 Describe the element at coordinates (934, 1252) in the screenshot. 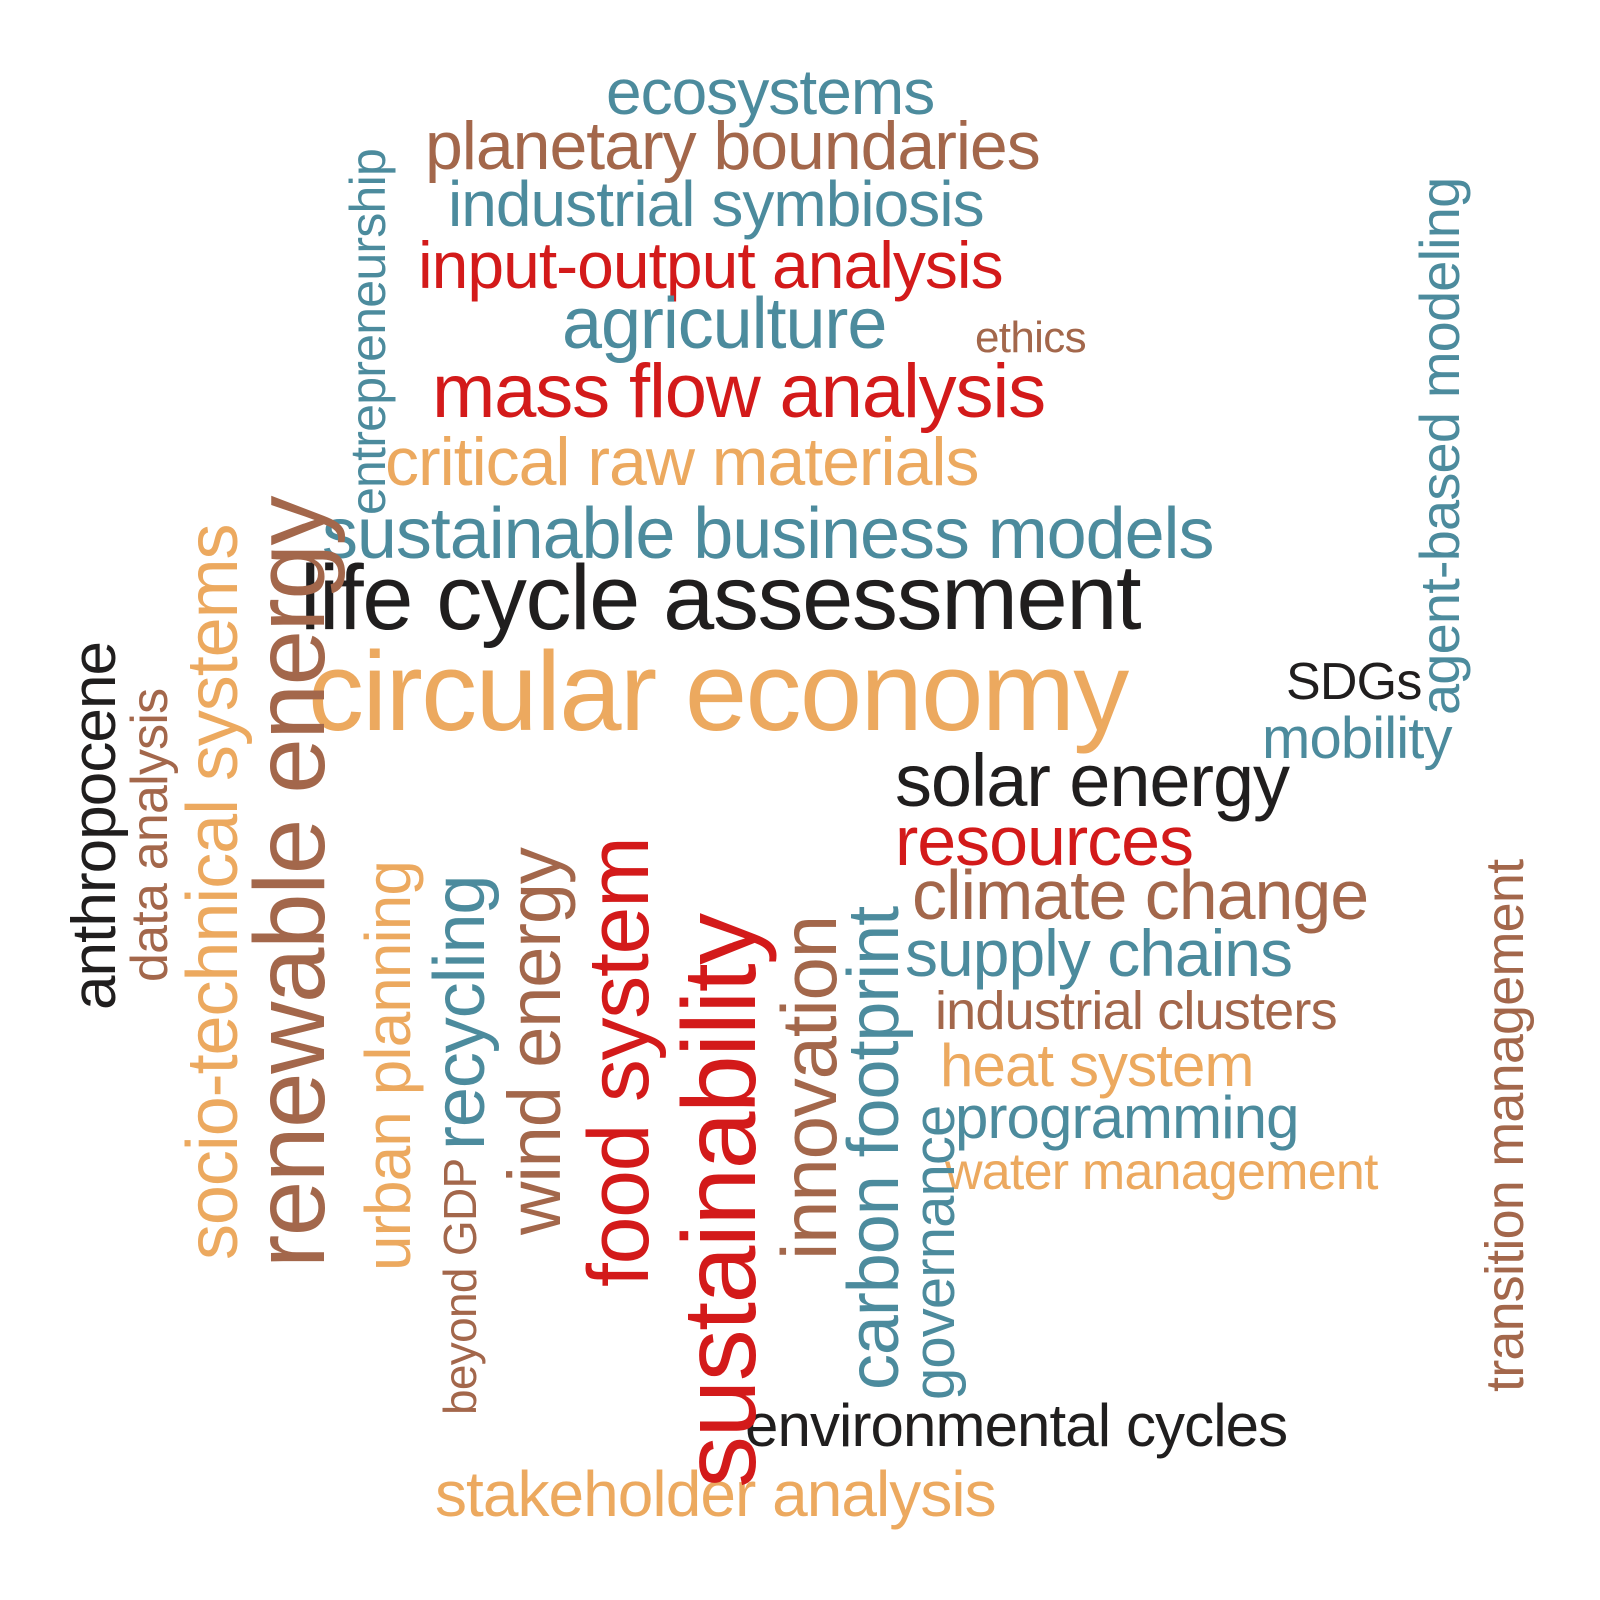

I see `cloud-word: governance` at that location.